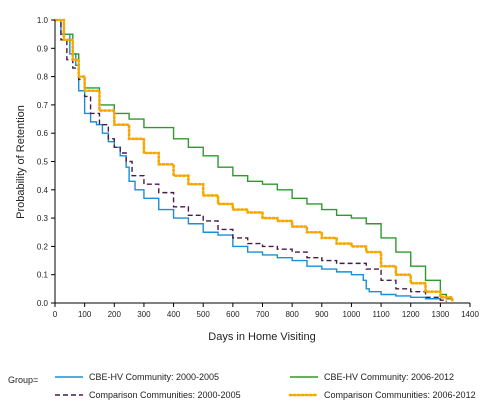 Image resolution: width=500 pixels, height=414 pixels. What do you see at coordinates (174, 314) in the screenshot?
I see `x-tick-label: 400` at bounding box center [174, 314].